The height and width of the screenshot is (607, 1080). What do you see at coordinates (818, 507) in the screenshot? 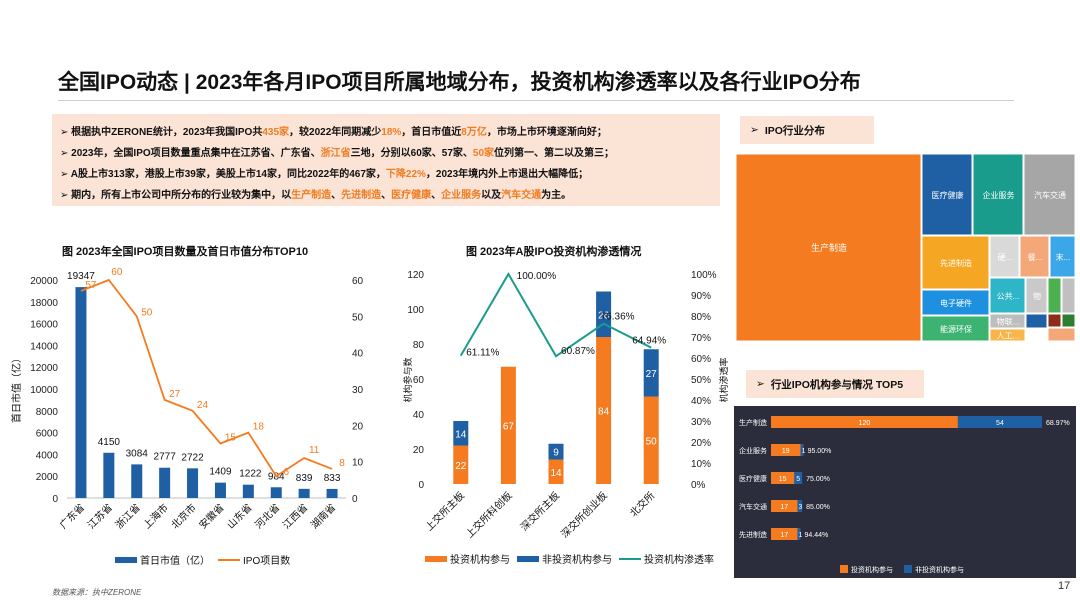
I see `rate-label: 85.00%` at bounding box center [818, 507].